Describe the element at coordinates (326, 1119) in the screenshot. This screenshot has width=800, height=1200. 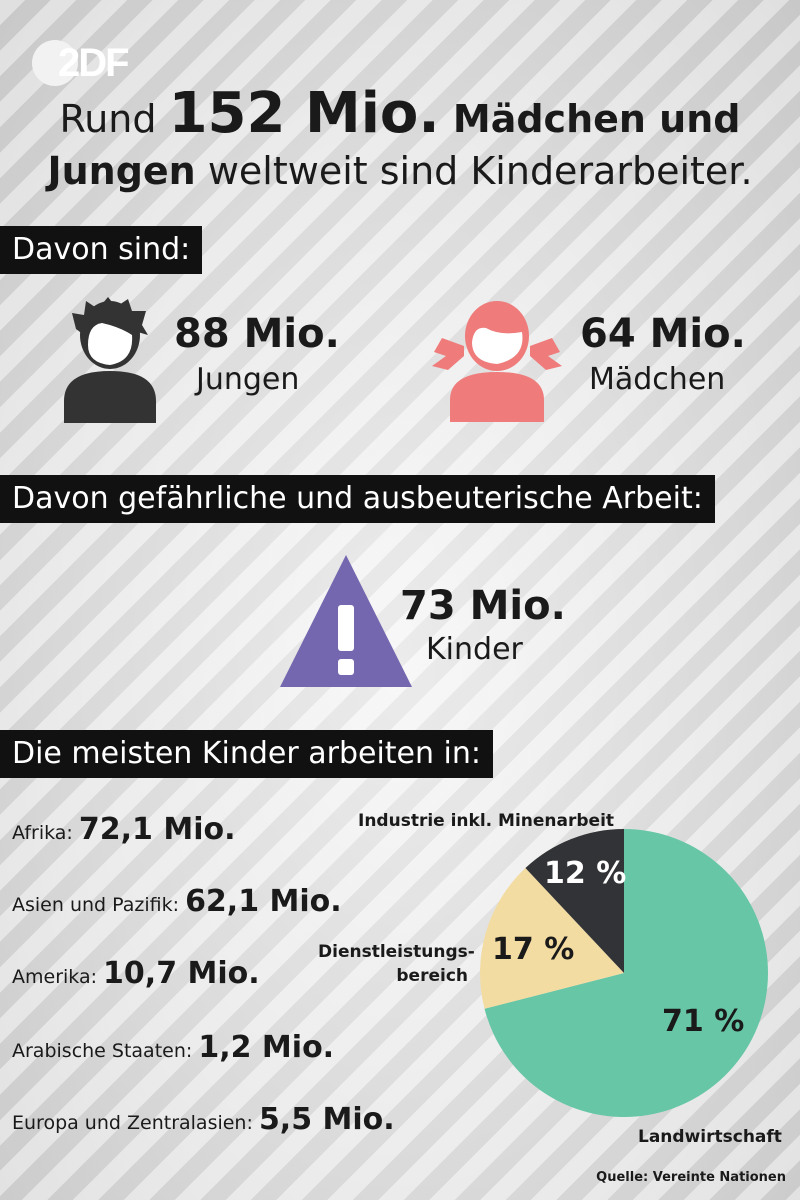
I see `region-value: 5,5 Mio.` at that location.